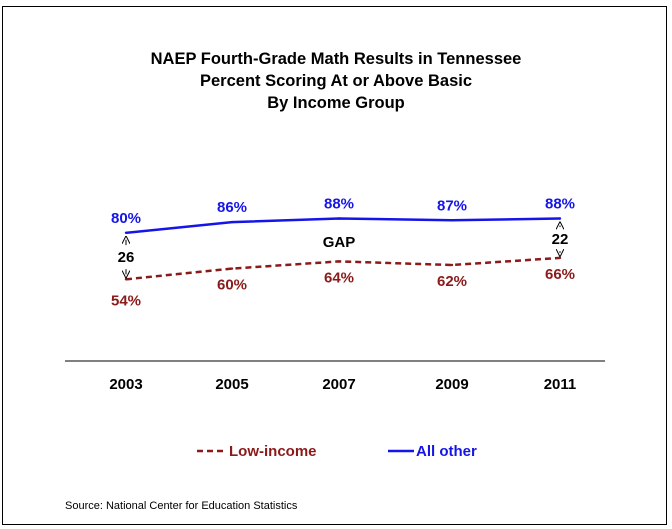  Describe the element at coordinates (560, 258) in the screenshot. I see `data-point-low-income-2011` at that location.